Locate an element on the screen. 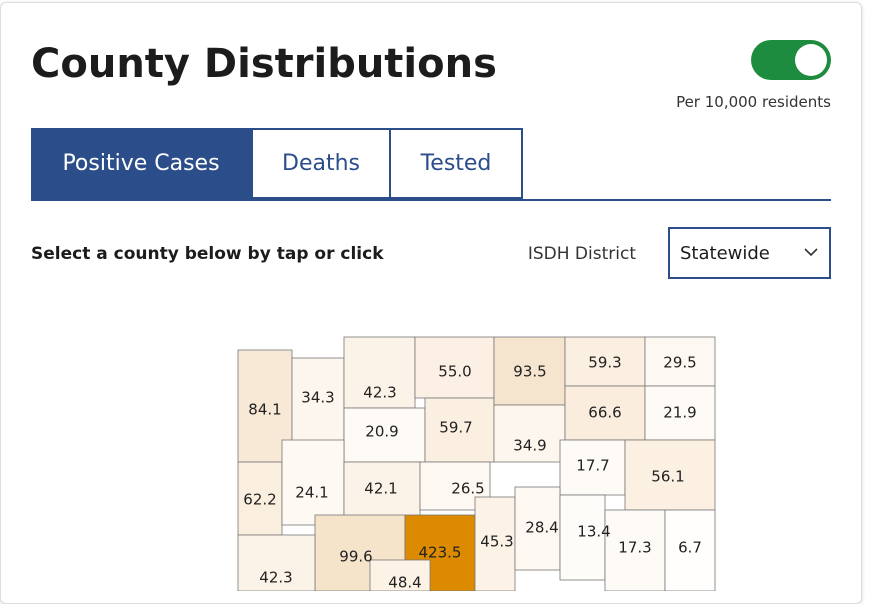 The width and height of the screenshot is (880, 604). county-value: 42.1 is located at coordinates (380, 489).